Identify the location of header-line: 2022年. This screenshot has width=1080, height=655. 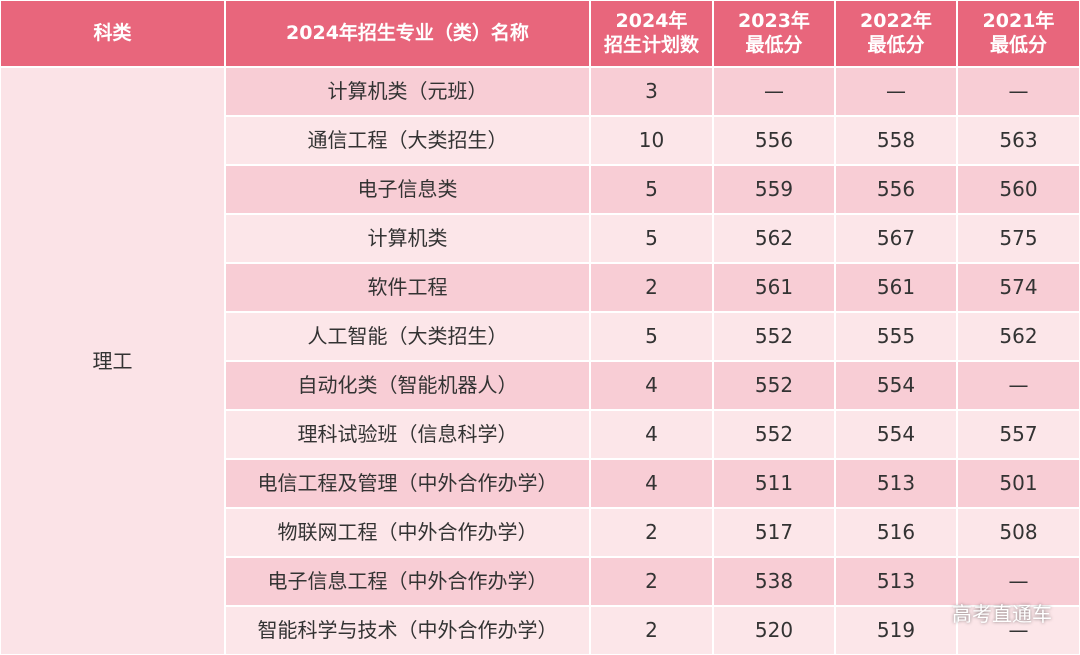
(896, 20).